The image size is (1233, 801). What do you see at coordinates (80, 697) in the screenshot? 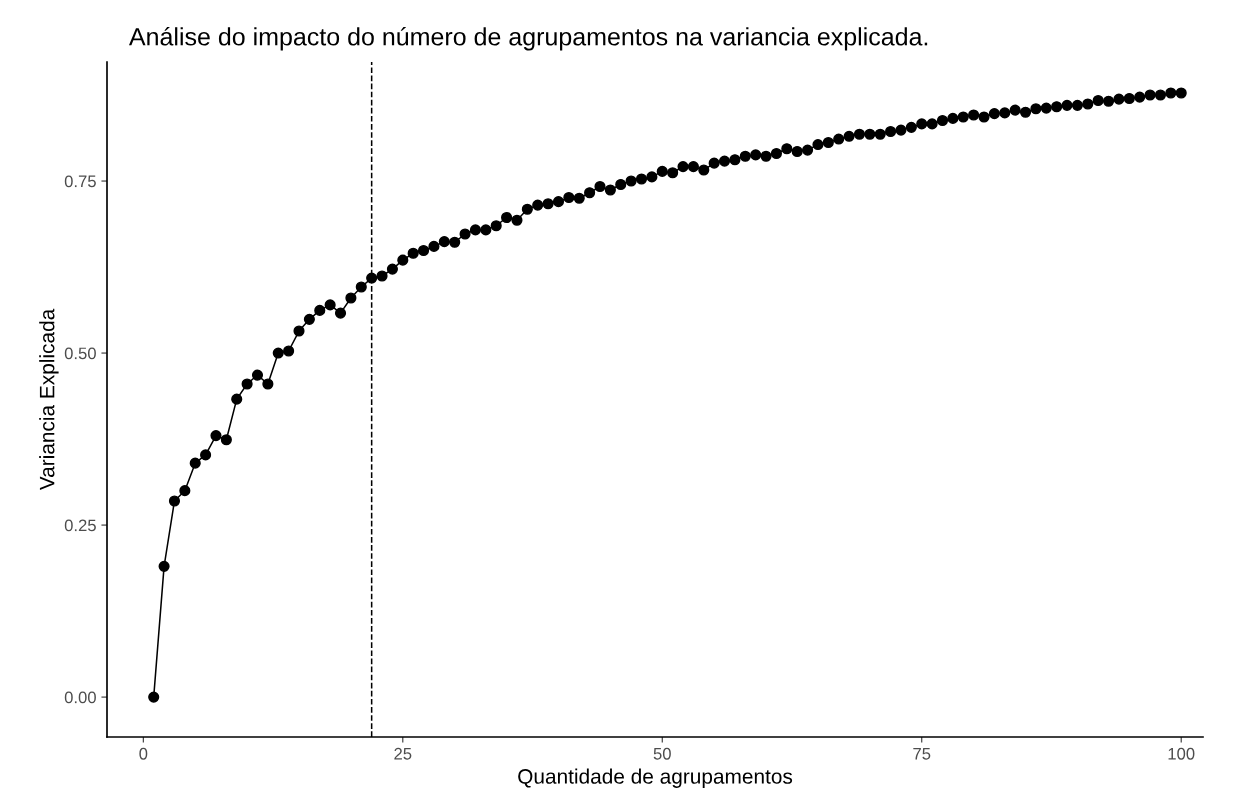
I see `y-tick-label: 0.00` at bounding box center [80, 697].